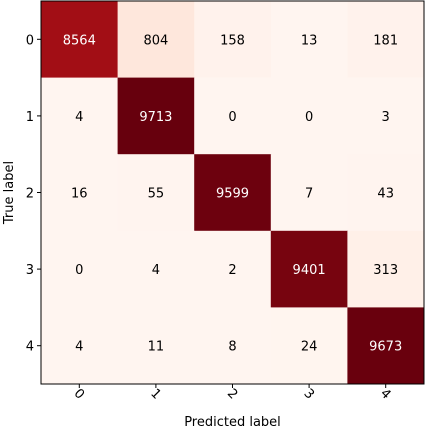 This screenshot has width=425, height=427. I want to click on x-tick-label: 3, so click(309, 394).